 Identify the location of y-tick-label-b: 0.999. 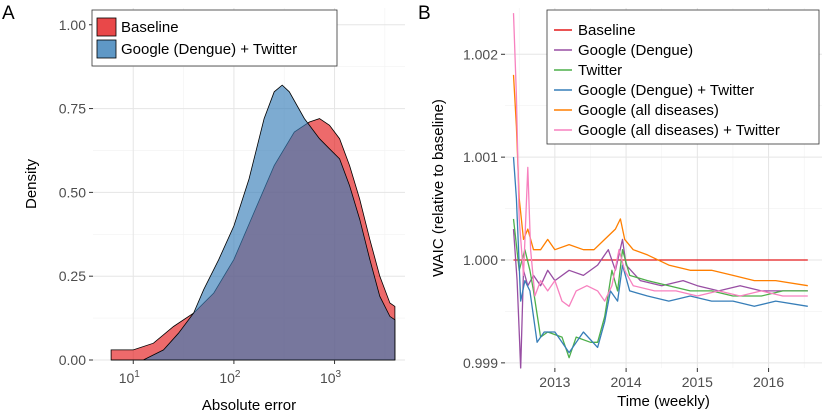
(480, 363).